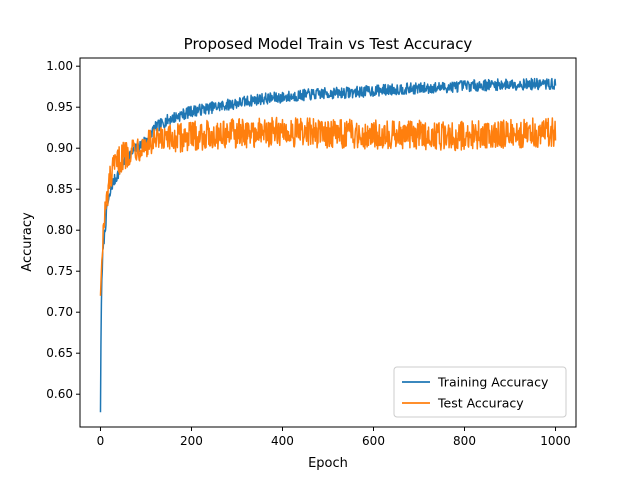 The image size is (640, 485). What do you see at coordinates (59, 312) in the screenshot?
I see `y-tick-label: 0.70` at bounding box center [59, 312].